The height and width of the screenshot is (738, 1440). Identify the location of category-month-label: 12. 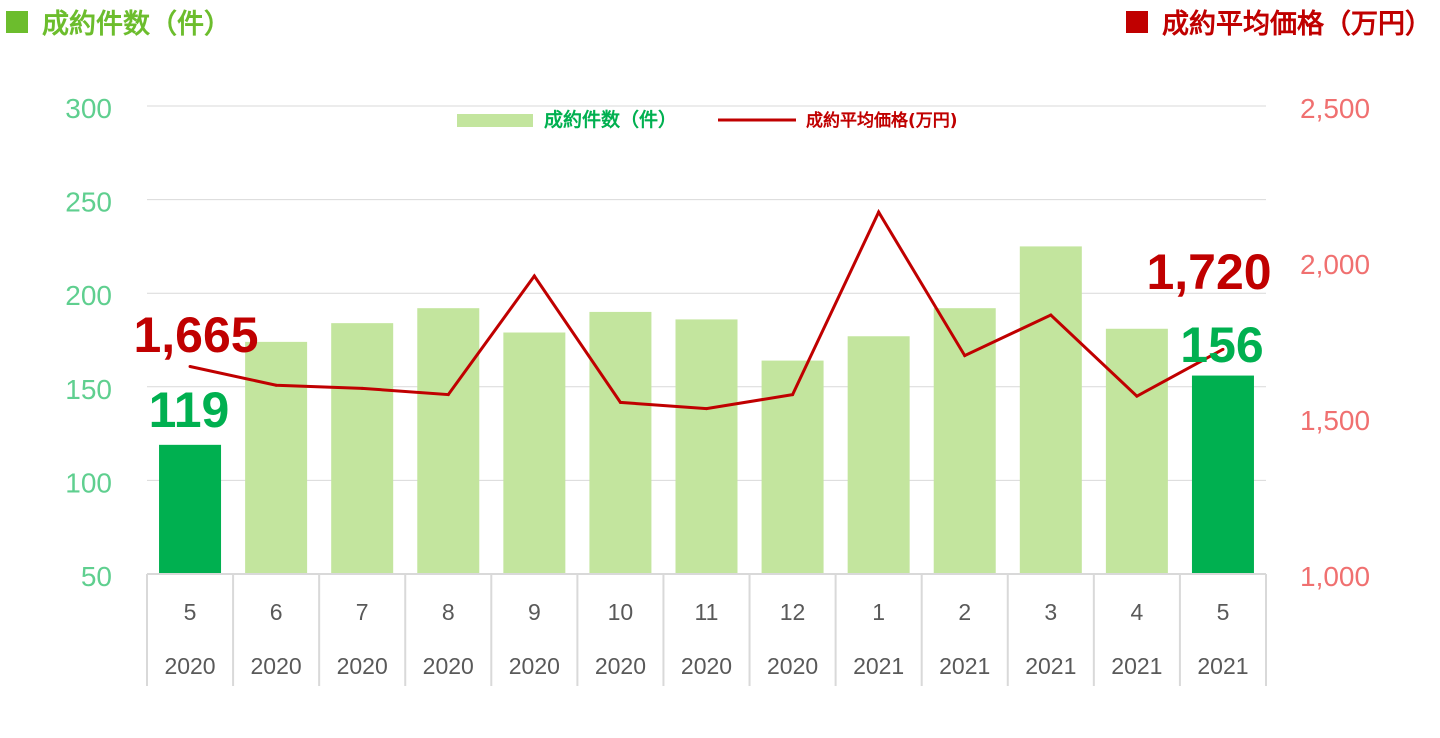
(793, 612).